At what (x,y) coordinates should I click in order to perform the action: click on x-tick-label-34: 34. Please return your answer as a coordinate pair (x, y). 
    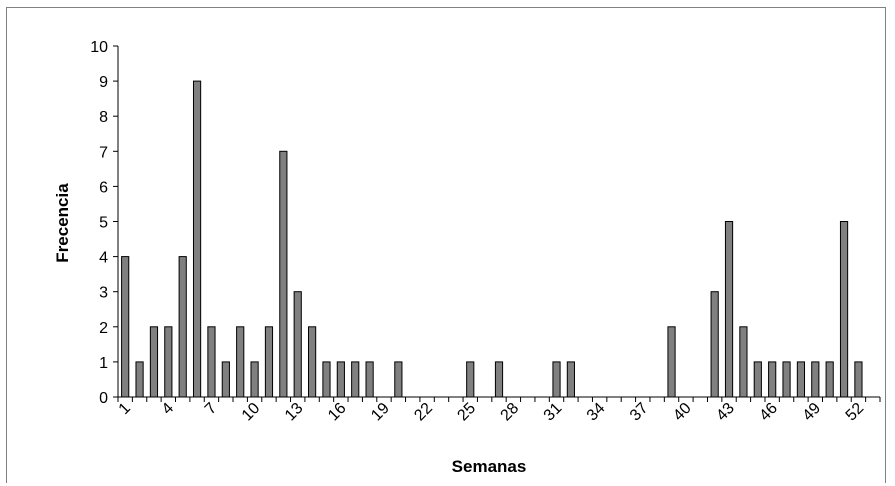
    Looking at the image, I should click on (596, 412).